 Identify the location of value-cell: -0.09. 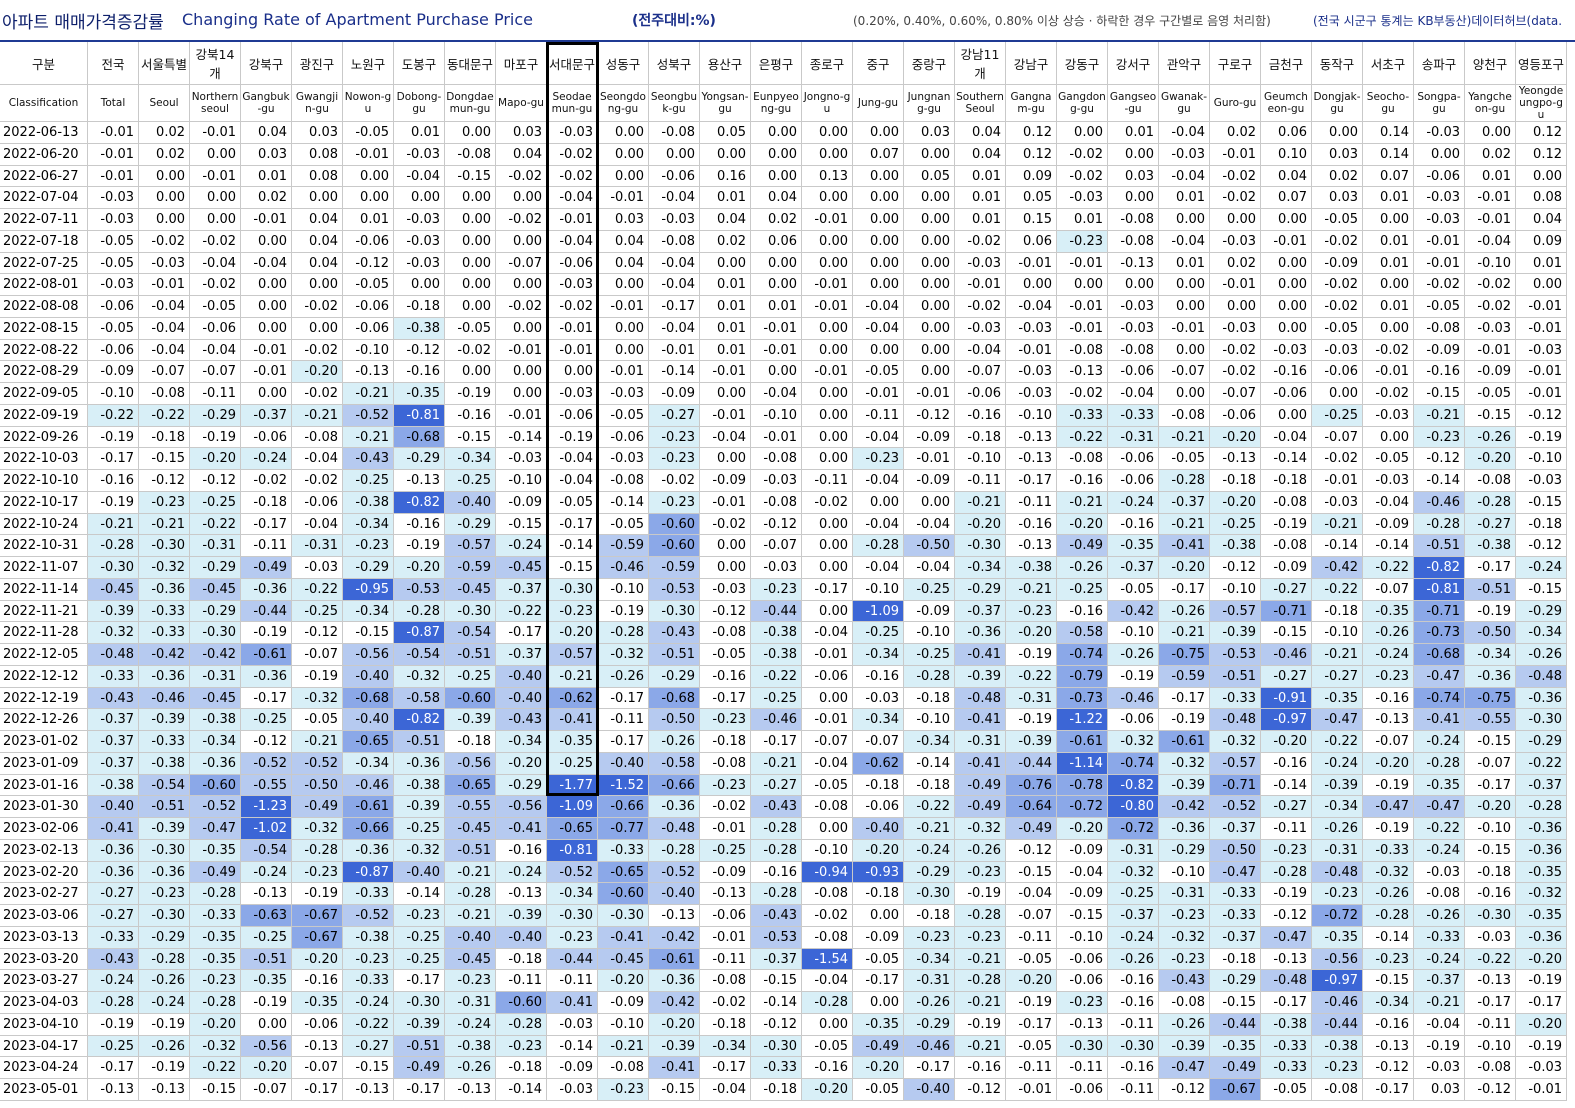
(1337, 263).